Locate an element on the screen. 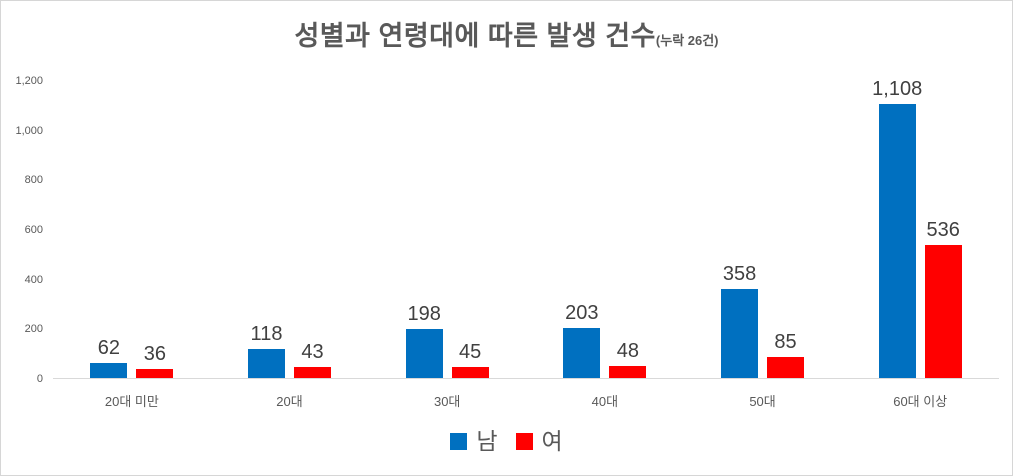 Image resolution: width=1013 pixels, height=476 pixels. x-axis-category-label: 20대 is located at coordinates (289, 401).